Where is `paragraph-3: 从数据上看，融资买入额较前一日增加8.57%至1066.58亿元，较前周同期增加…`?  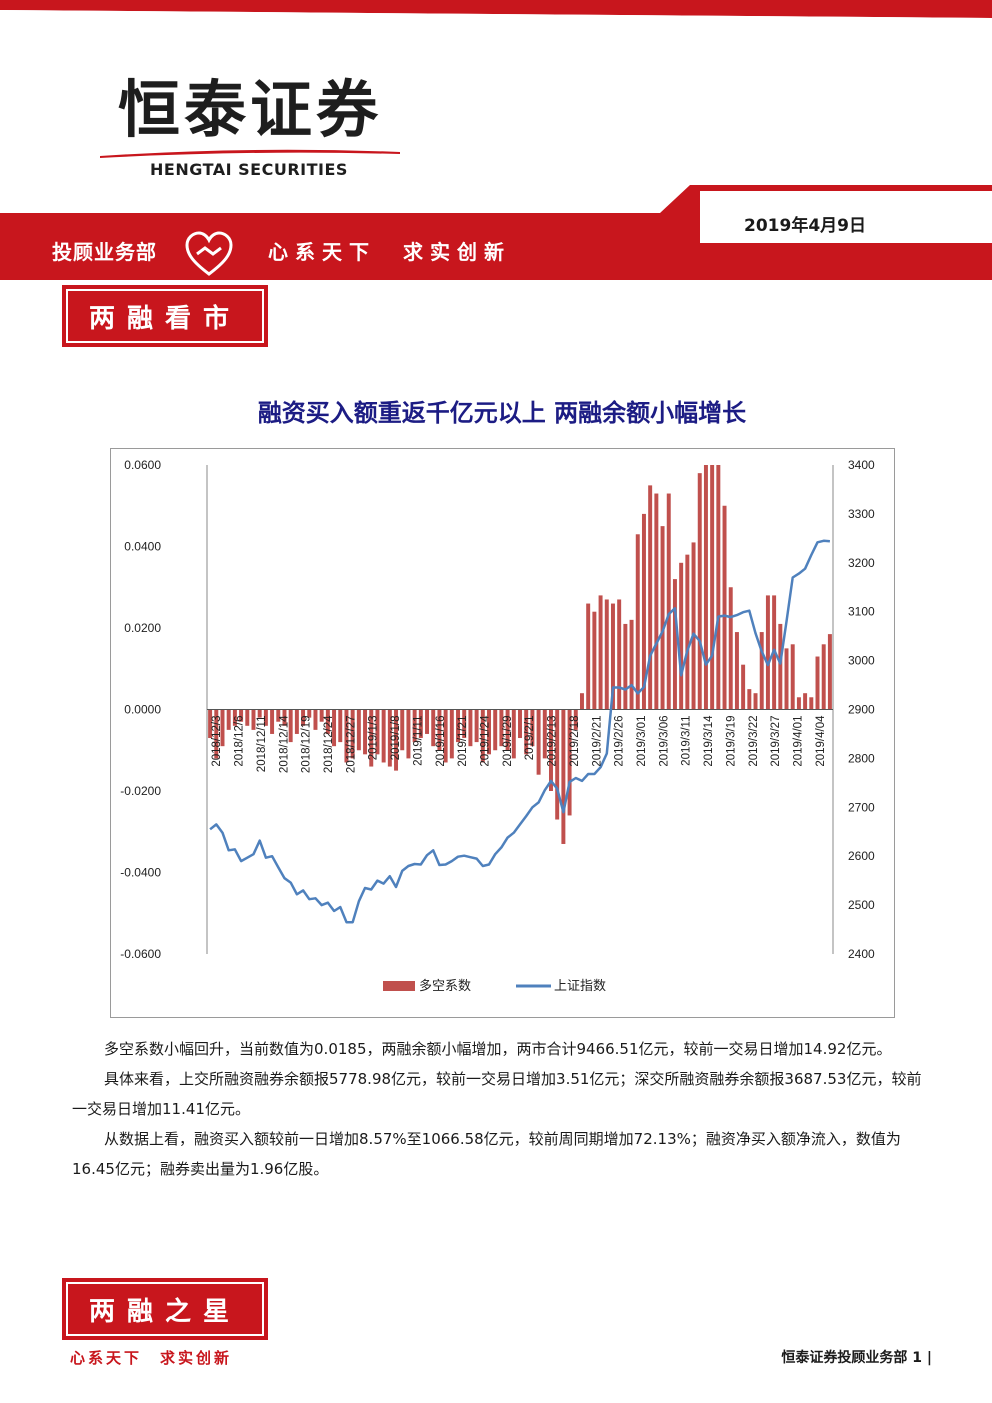 paragraph-3: 从数据上看，融资买入额较前一日增加8.57%至1066.58亿元，较前周同期增加… is located at coordinates (486, 1154).